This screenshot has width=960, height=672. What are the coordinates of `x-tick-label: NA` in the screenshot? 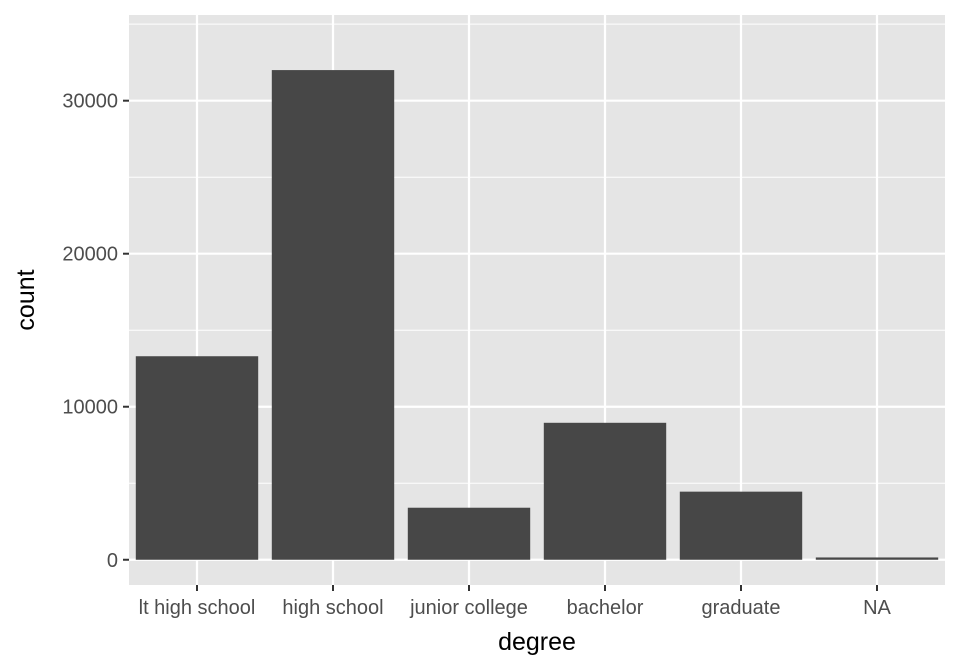 It's located at (877, 608).